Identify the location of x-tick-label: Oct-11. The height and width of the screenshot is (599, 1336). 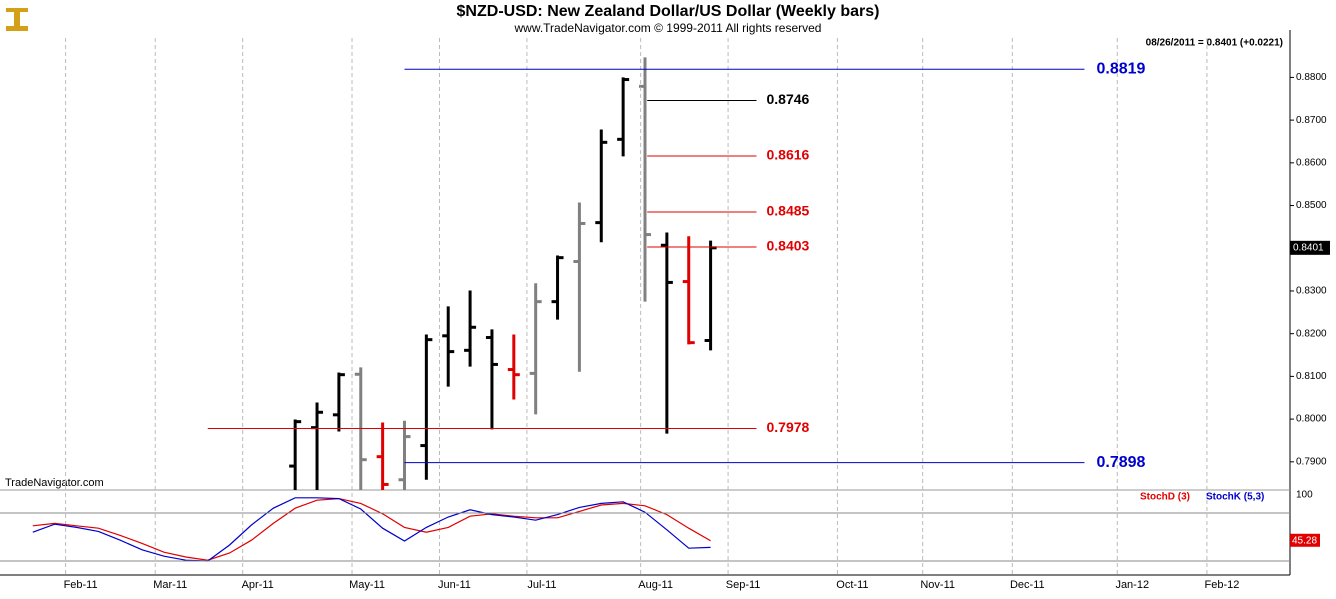
(852, 585).